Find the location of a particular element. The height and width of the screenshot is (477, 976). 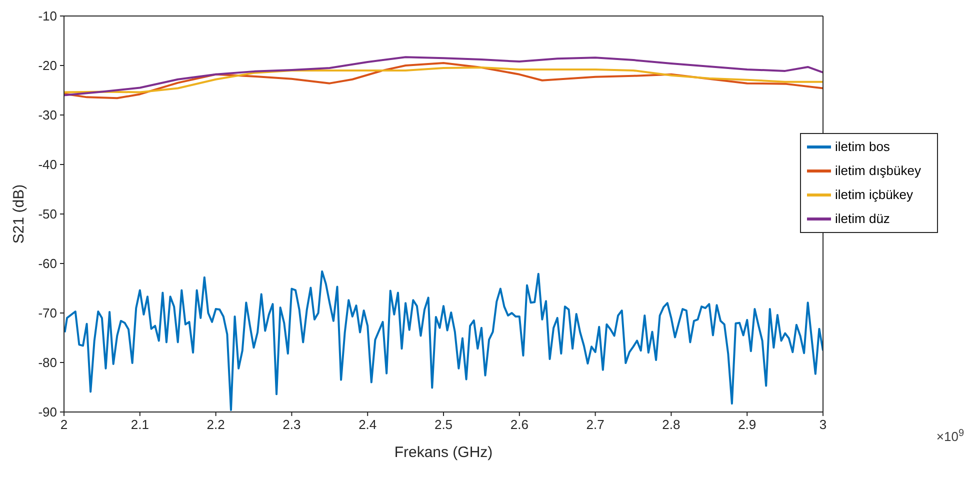

y-tick-label: -40 is located at coordinates (47, 164).